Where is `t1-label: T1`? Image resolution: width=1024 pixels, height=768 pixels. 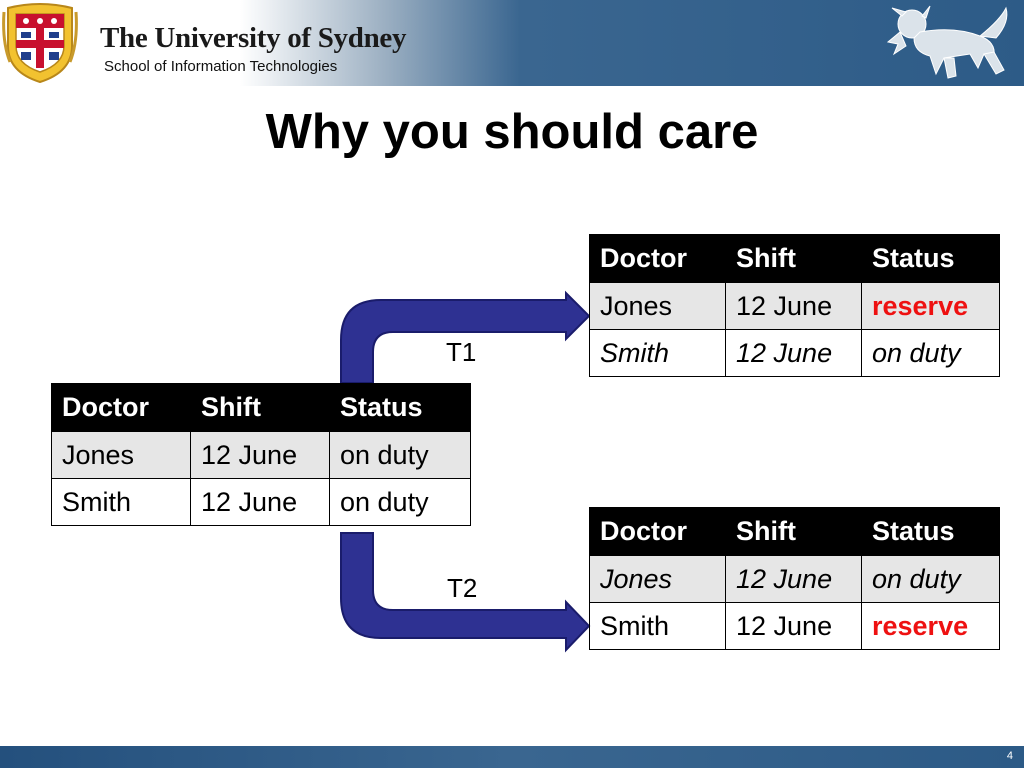
t1-label: T1 is located at coordinates (461, 352).